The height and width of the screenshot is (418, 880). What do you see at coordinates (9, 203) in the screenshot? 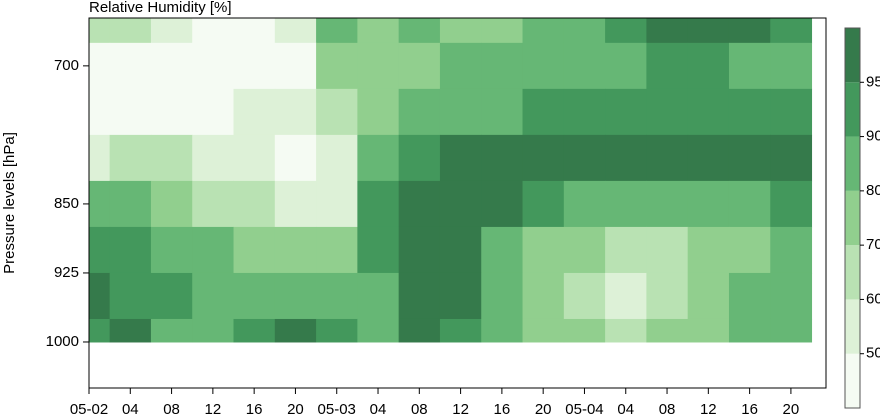
I see `y-axis-label: Pressure levels [hPa]` at bounding box center [9, 203].